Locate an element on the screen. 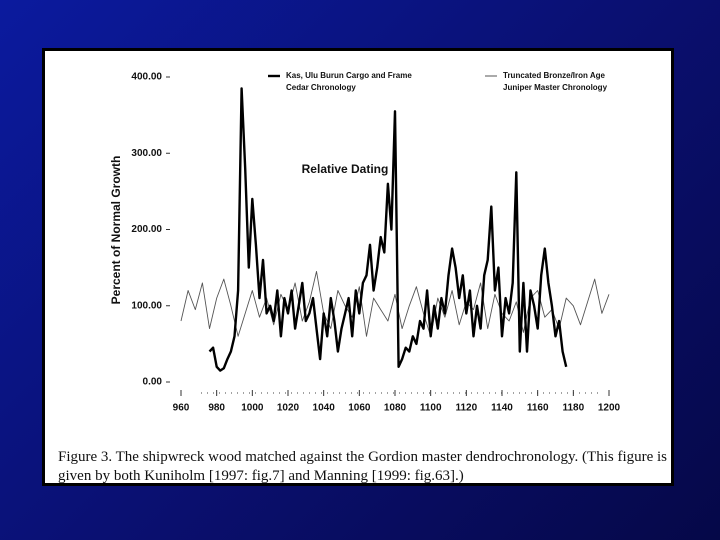 The image size is (720, 540). y-tick-label: 400.00 is located at coordinates (146, 77).